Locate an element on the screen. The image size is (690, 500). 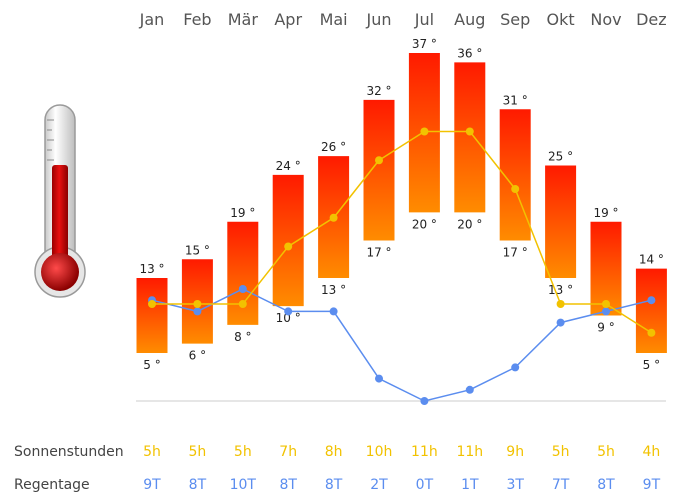
rain-days-value: 2T is located at coordinates (379, 485).